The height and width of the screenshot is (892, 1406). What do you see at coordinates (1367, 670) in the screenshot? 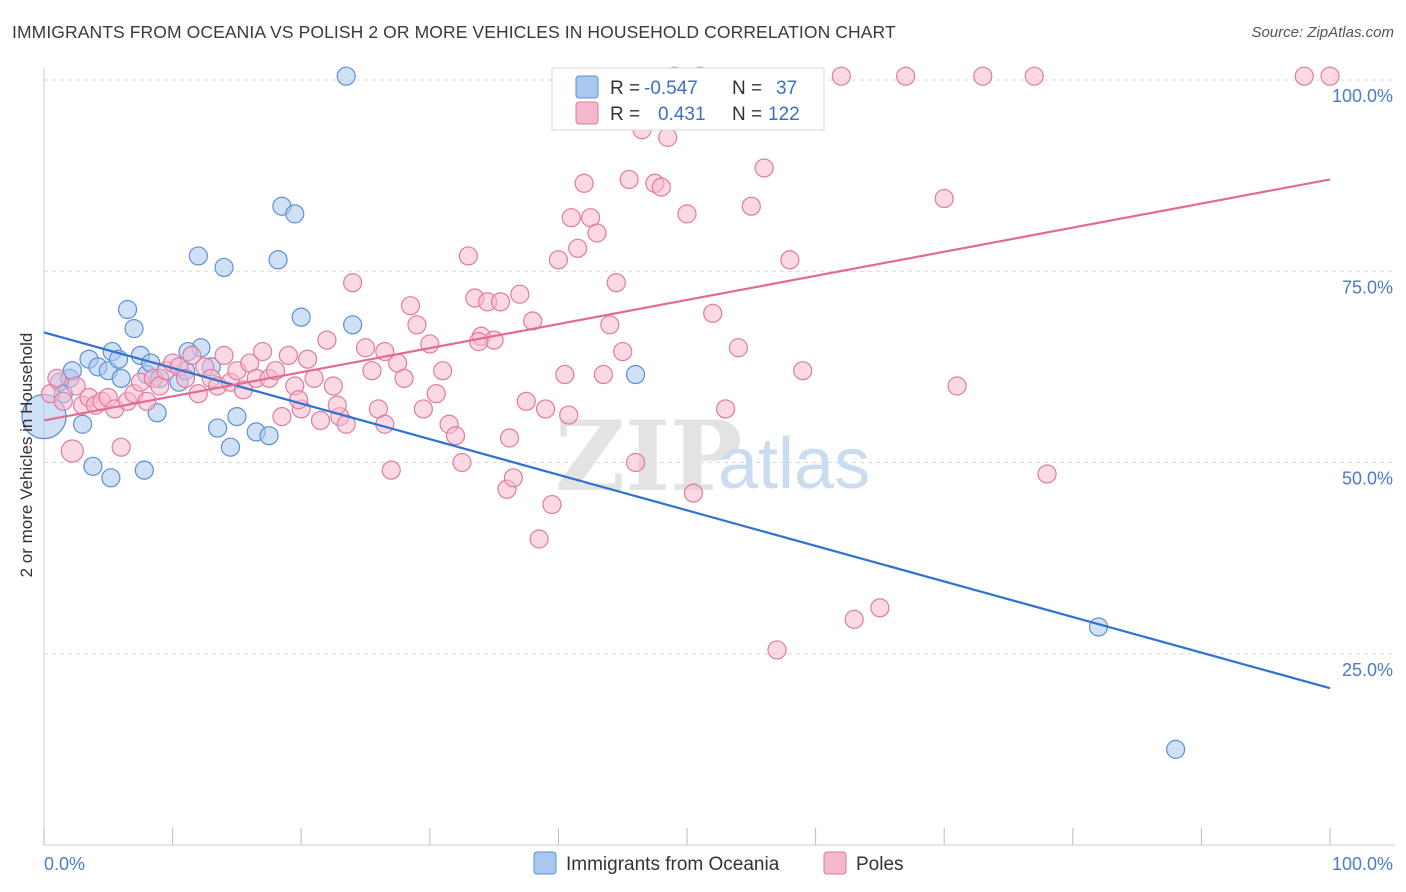
I see `y-tick-label-0: 25.0%` at bounding box center [1367, 670].